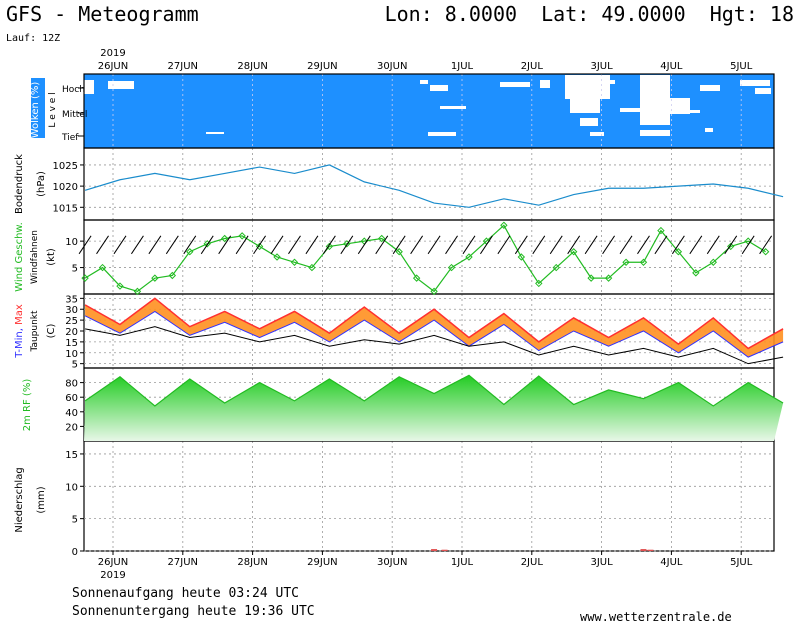  What do you see at coordinates (741, 562) in the screenshot?
I see `date-label-bottom: 5JUL` at bounding box center [741, 562].